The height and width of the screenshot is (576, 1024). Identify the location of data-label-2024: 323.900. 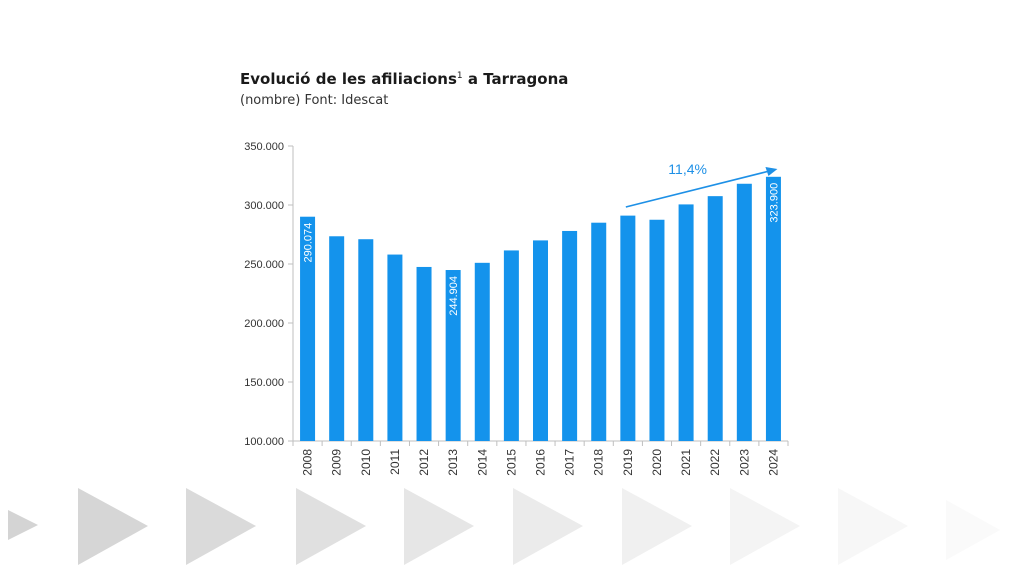
(774, 203).